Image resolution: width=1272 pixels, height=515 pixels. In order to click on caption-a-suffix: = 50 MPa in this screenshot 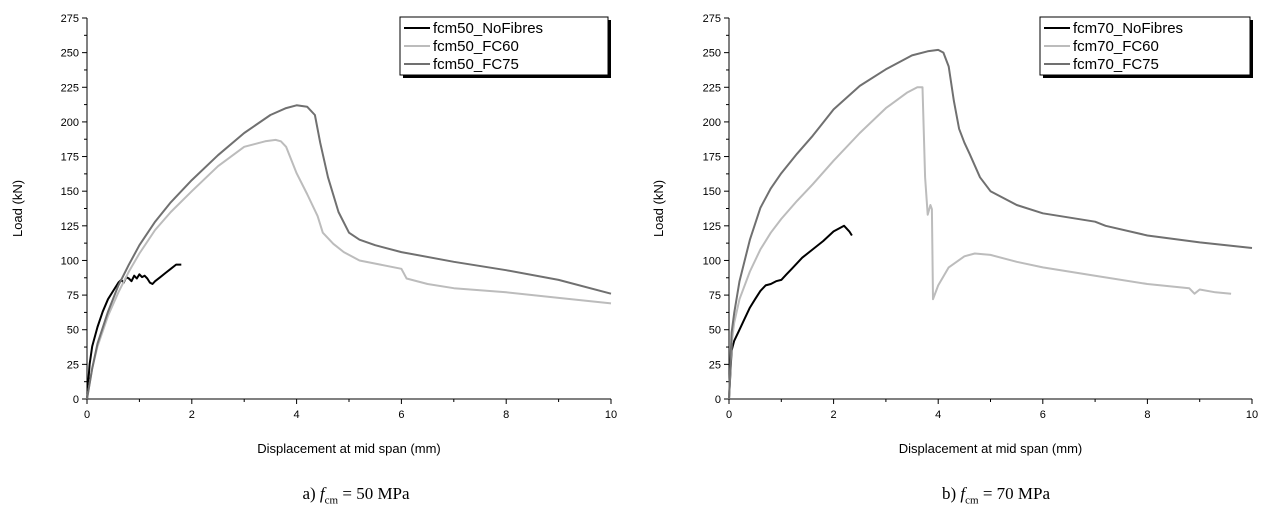, I will do `click(374, 493)`.